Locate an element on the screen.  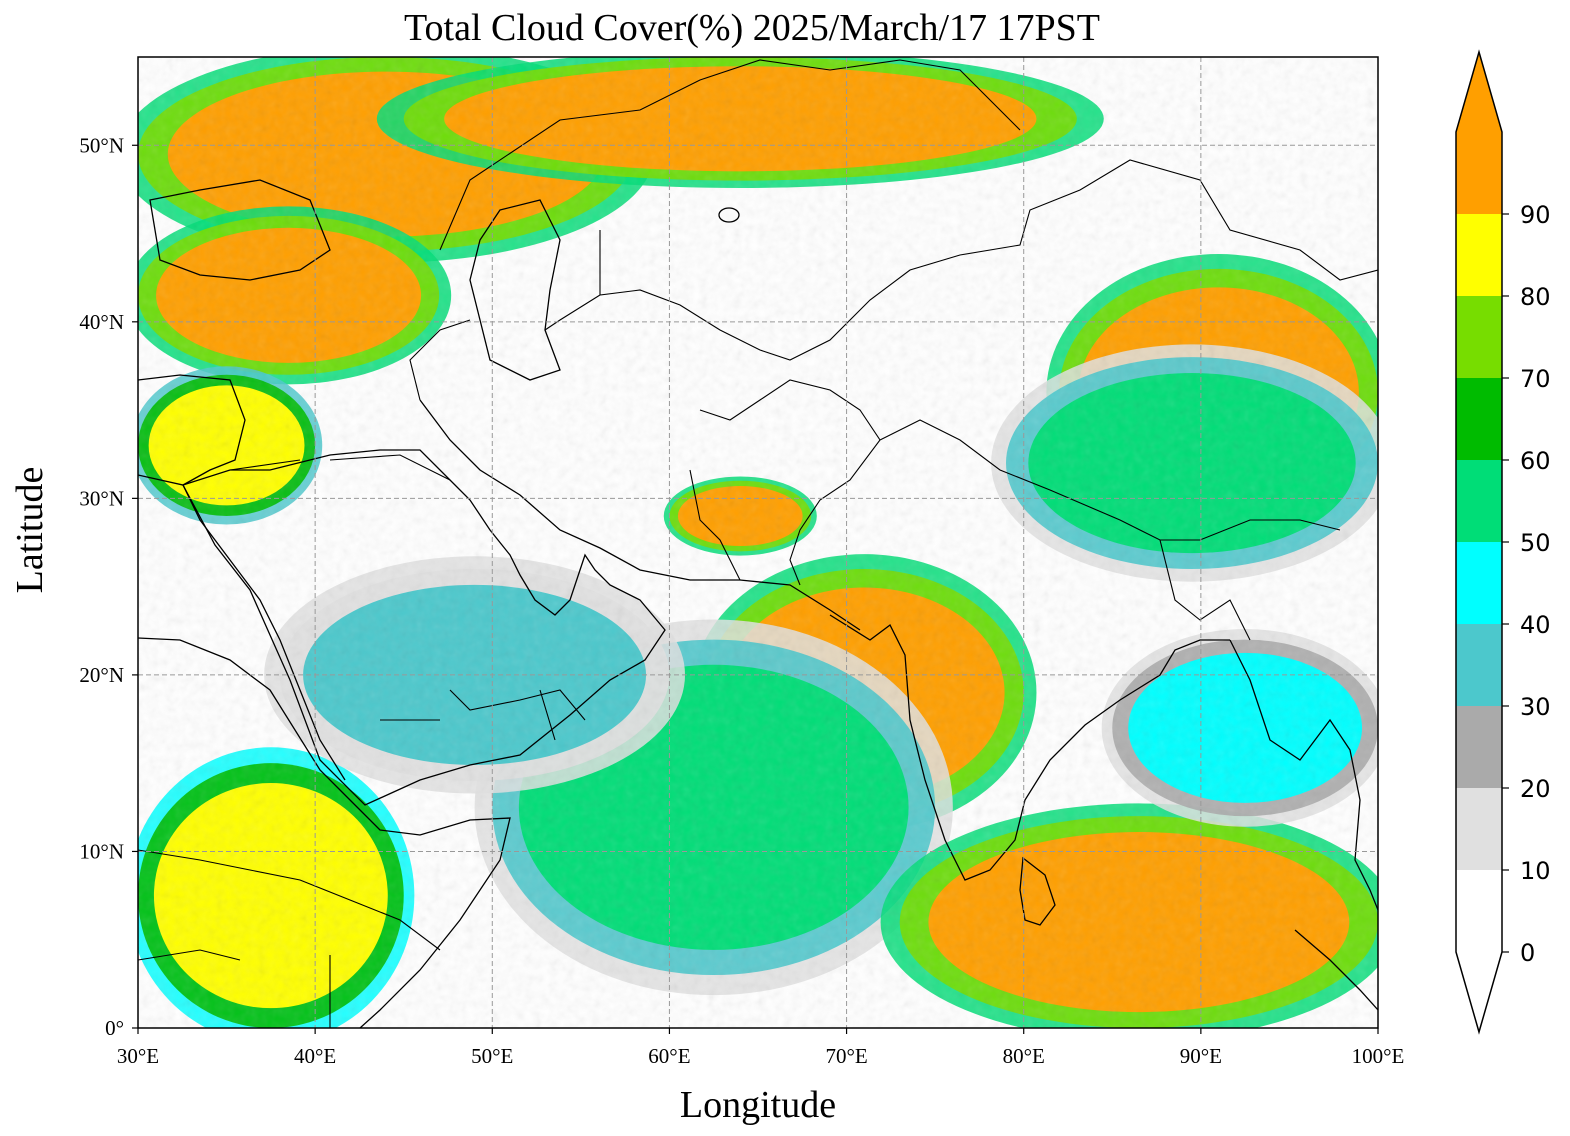
aral-sea is located at coordinates (729, 215).